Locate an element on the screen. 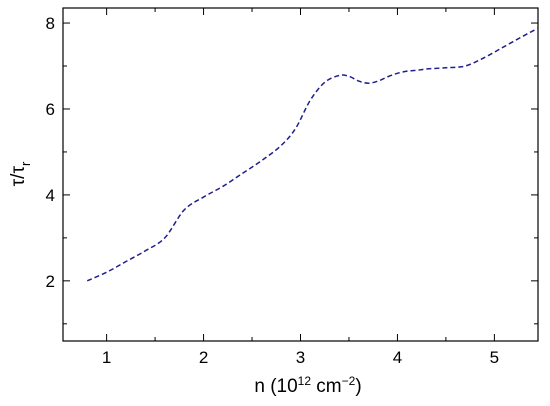 This screenshot has width=550, height=406. x-axis-label-unit-exponent: −2 is located at coordinates (349, 381).